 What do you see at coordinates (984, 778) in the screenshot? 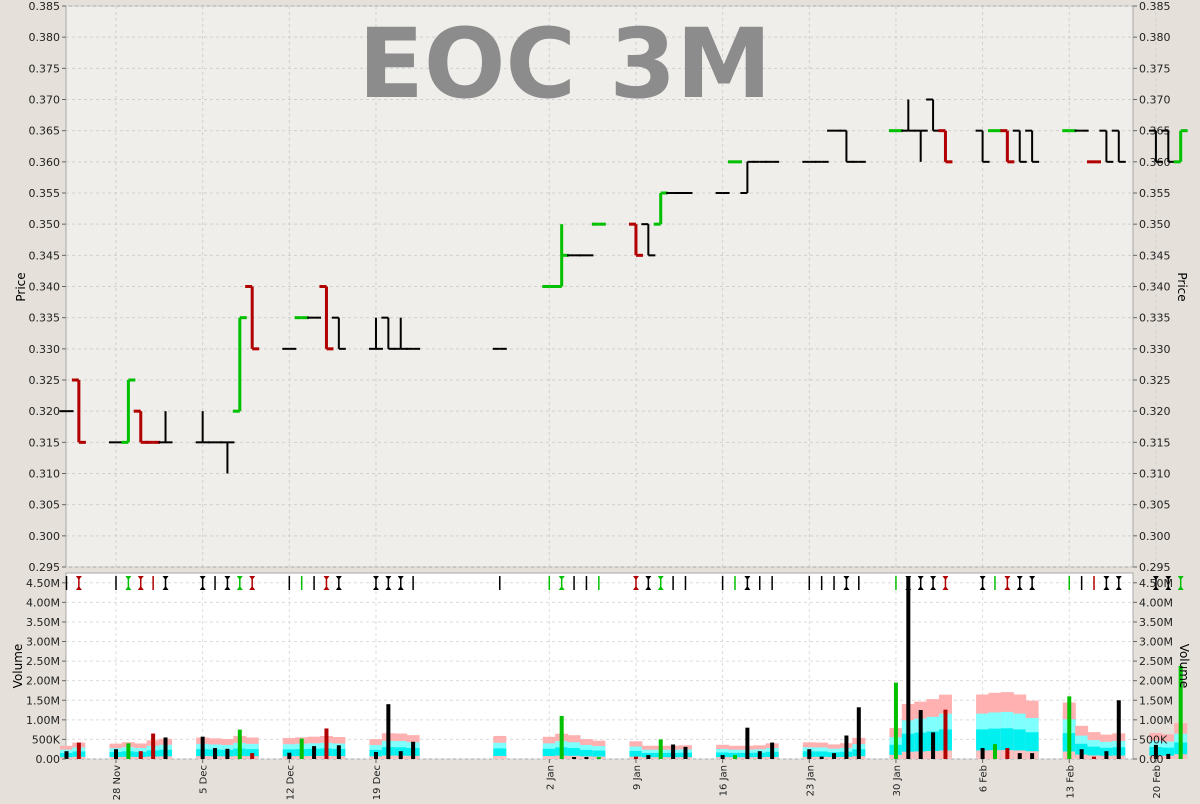
I see `x-tick-label: 6 Feb` at bounding box center [984, 778].